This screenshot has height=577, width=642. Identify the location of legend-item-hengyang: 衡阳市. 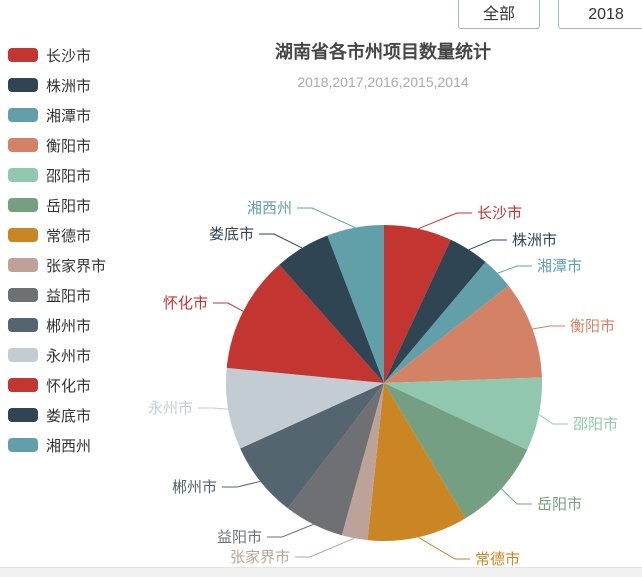
(57, 145).